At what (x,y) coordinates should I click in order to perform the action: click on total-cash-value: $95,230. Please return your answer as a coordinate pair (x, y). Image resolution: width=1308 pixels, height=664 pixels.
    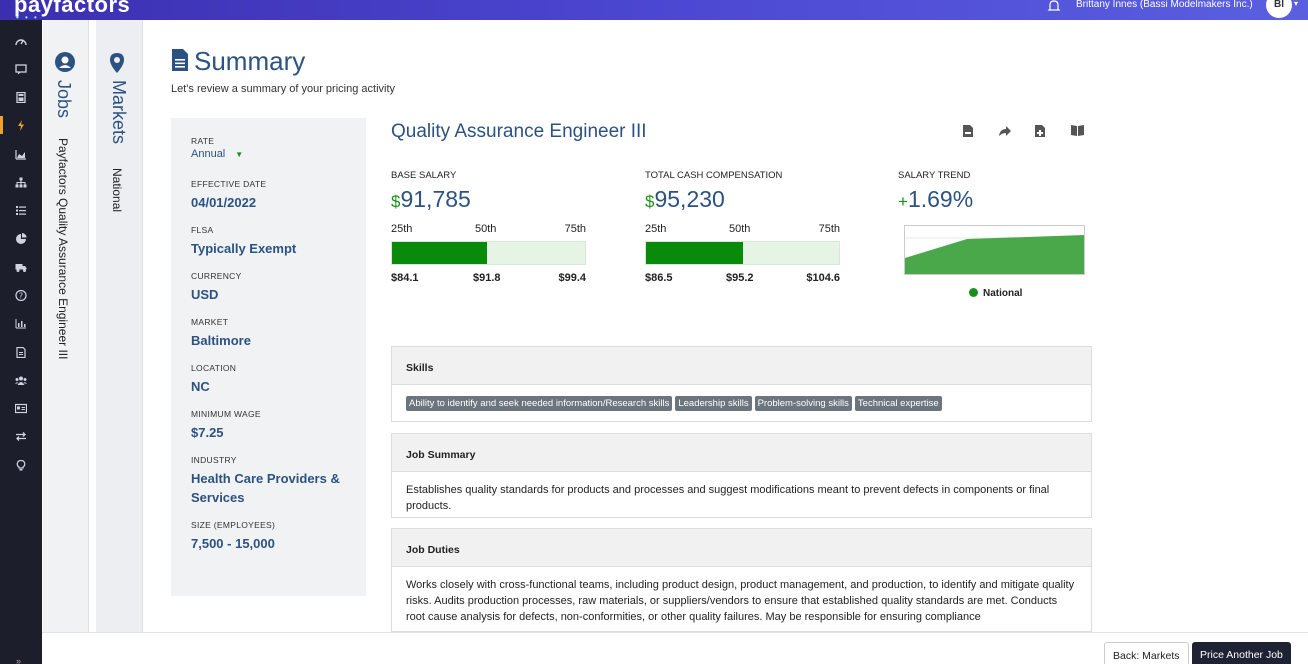
    Looking at the image, I should click on (685, 199).